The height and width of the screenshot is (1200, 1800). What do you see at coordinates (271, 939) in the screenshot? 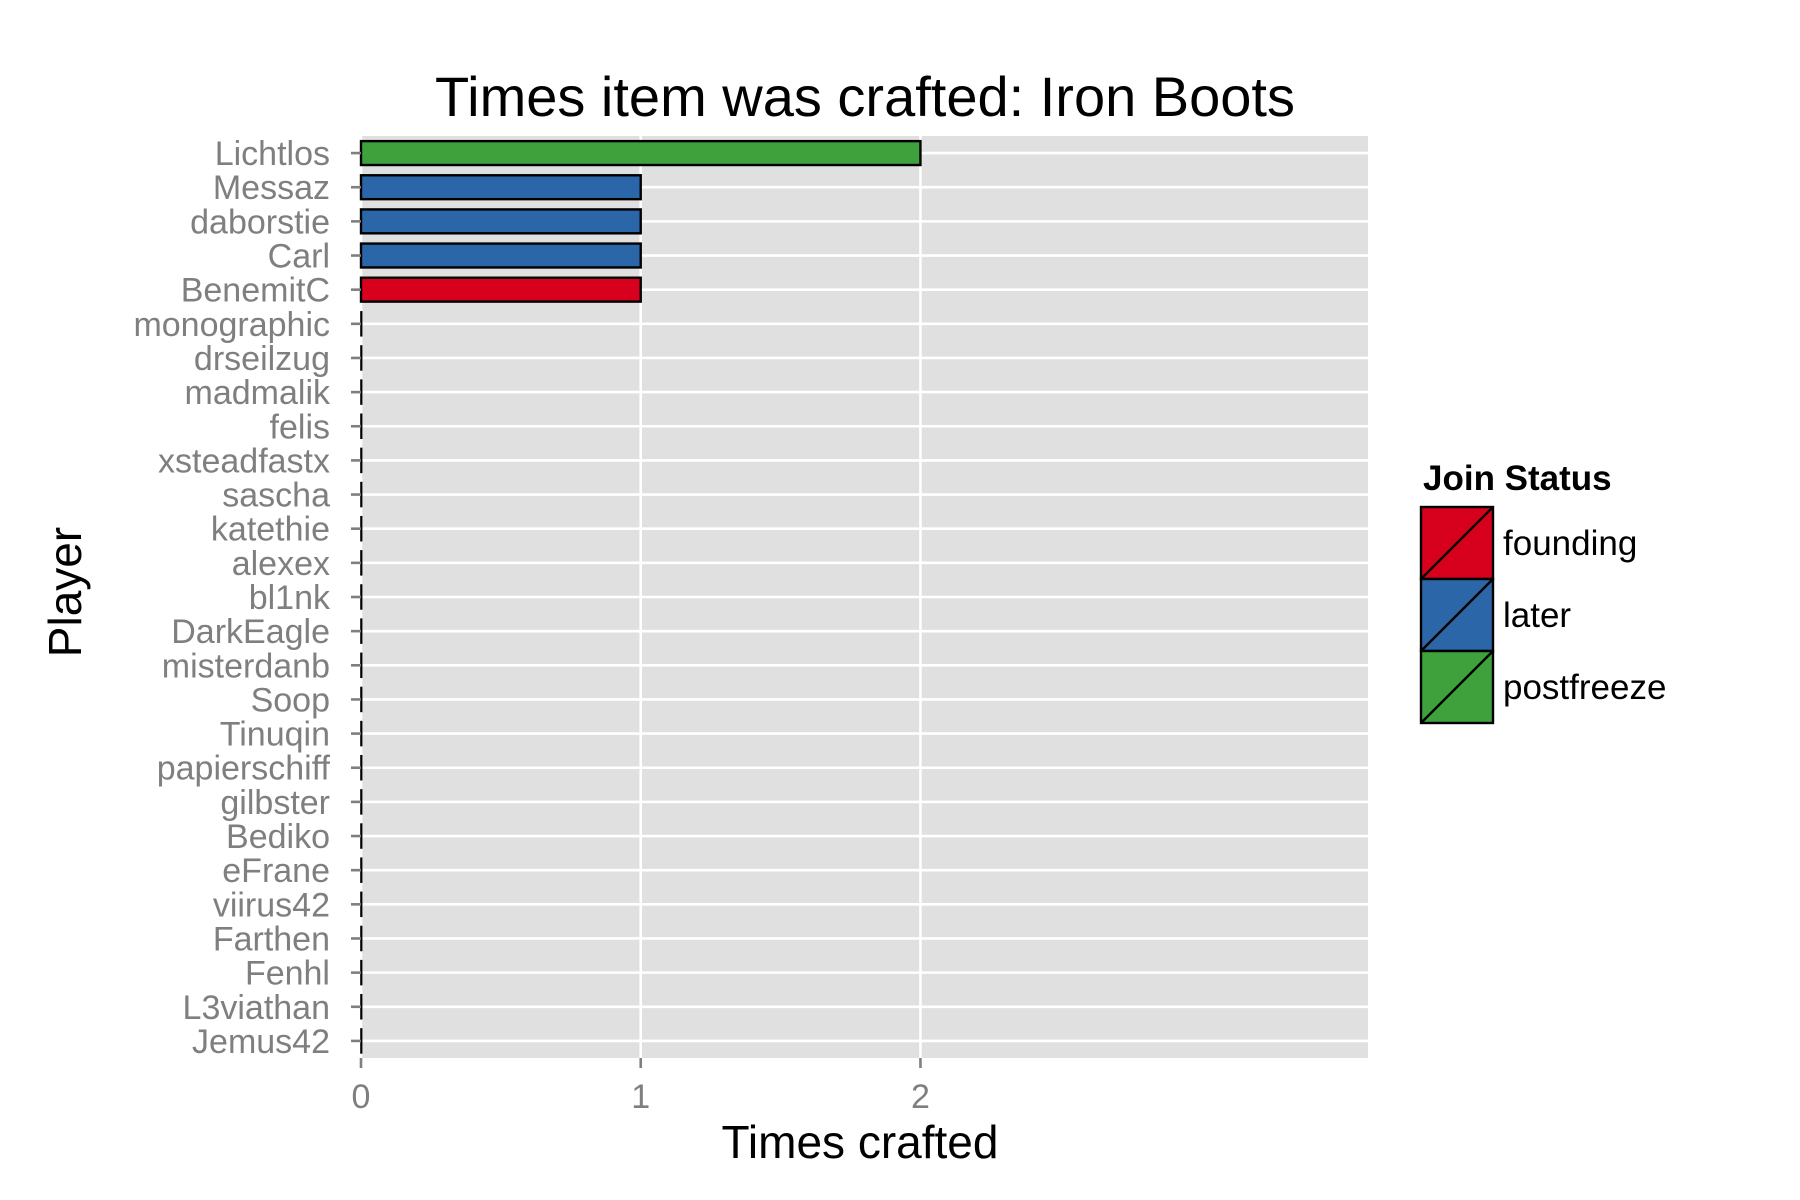
I see `y-tick-label: Farthen` at bounding box center [271, 939].